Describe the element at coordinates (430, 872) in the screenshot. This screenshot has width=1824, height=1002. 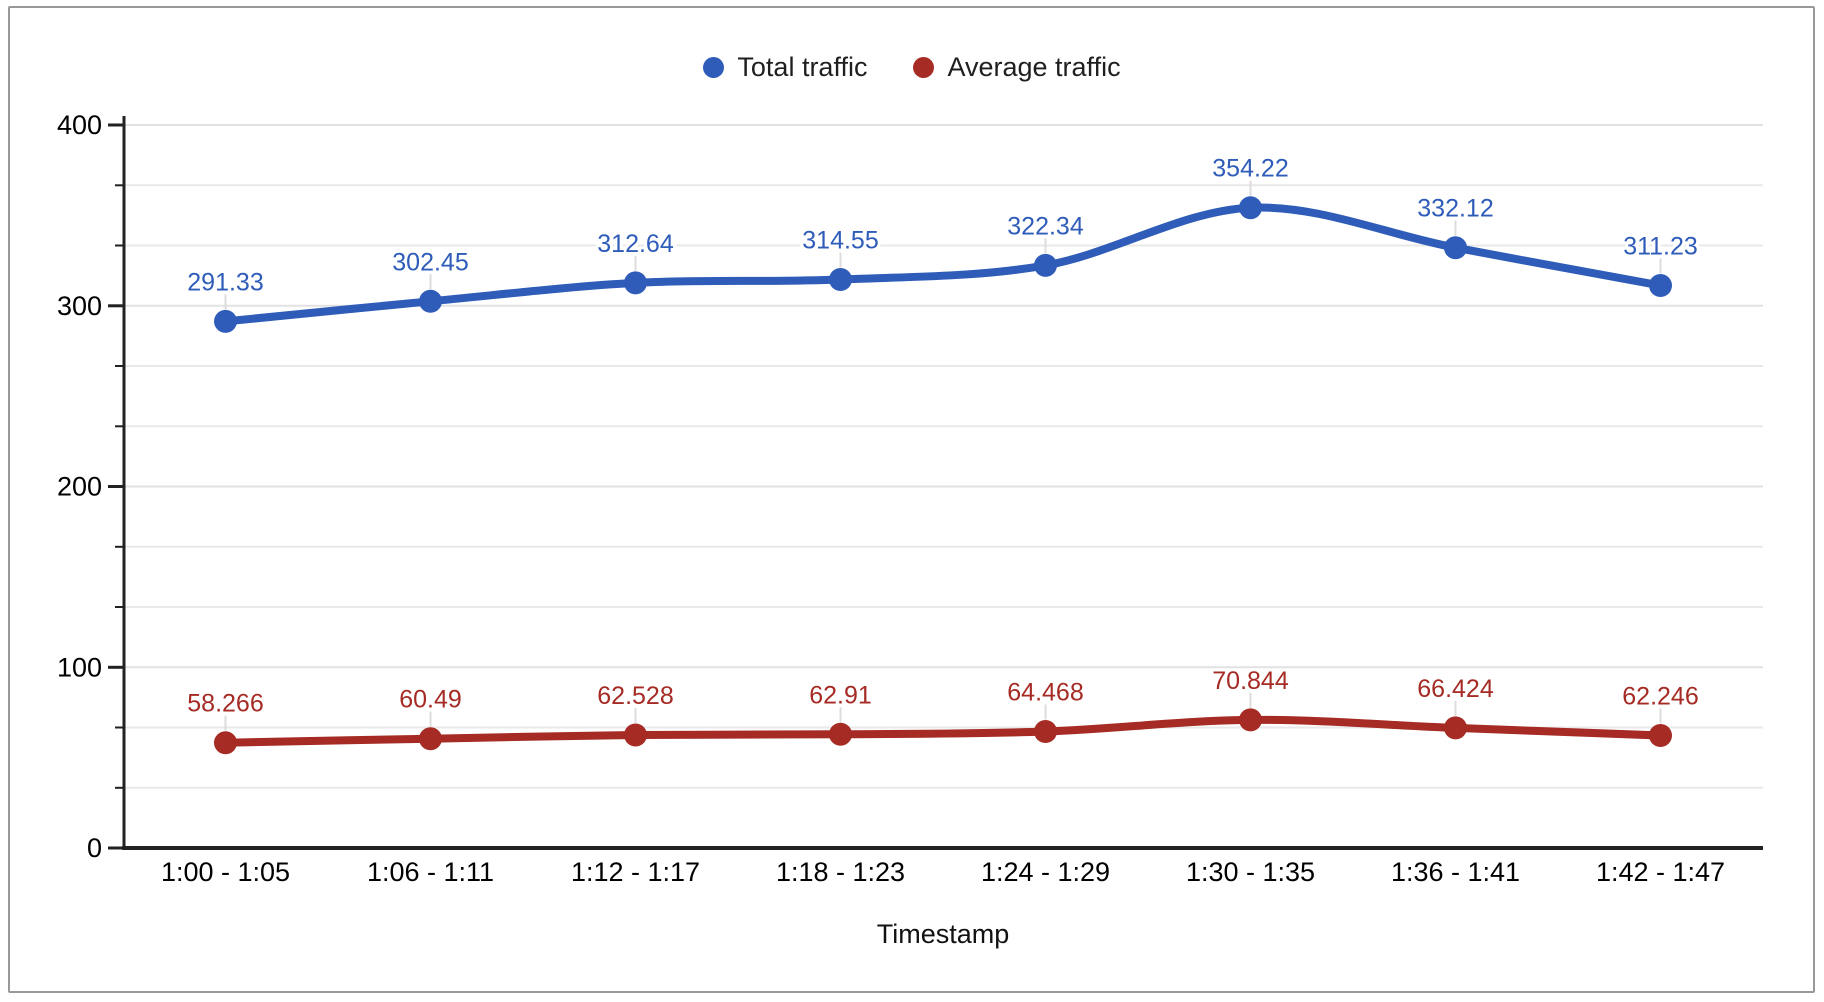
I see `x-tick-label: 1:06 - 1:11` at that location.